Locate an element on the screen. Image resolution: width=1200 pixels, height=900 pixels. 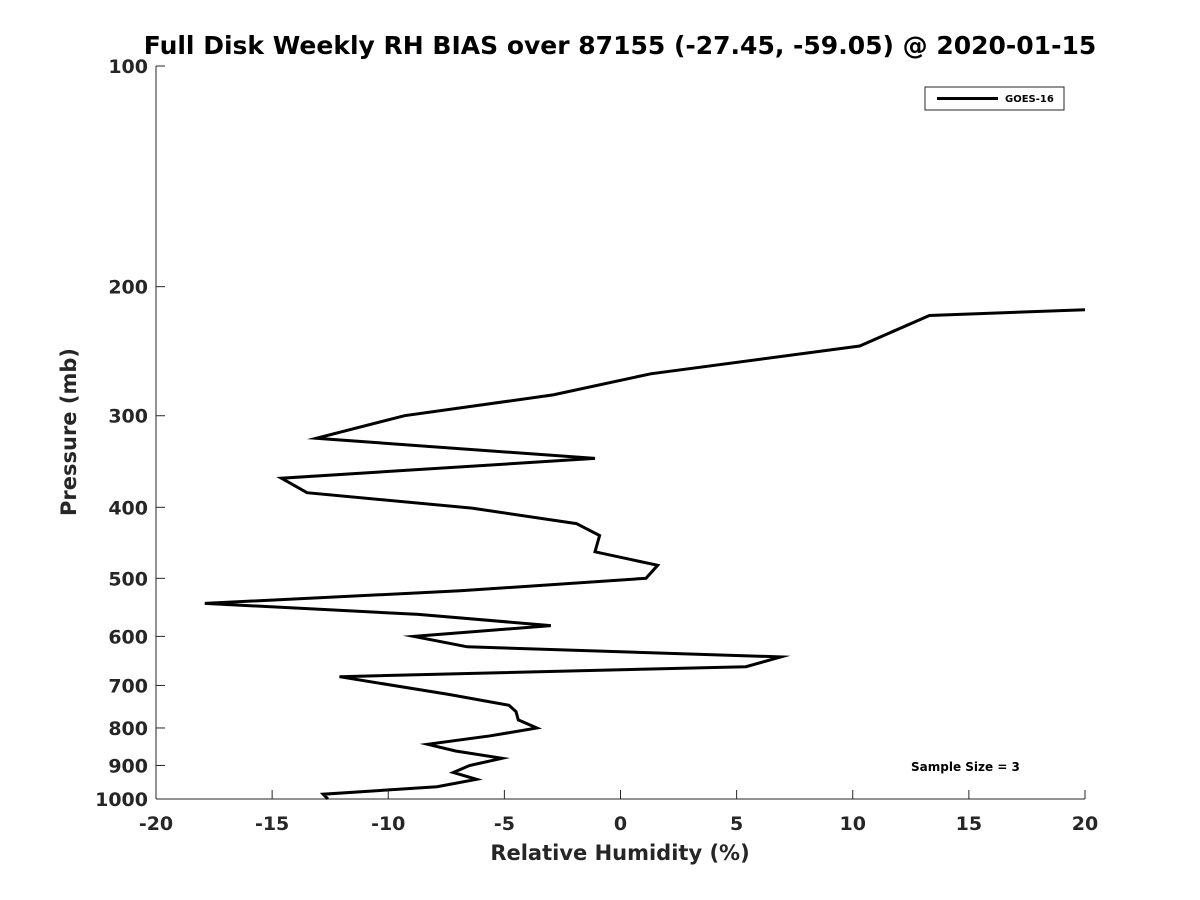
y-tick-label: 1000 is located at coordinates (121, 800).